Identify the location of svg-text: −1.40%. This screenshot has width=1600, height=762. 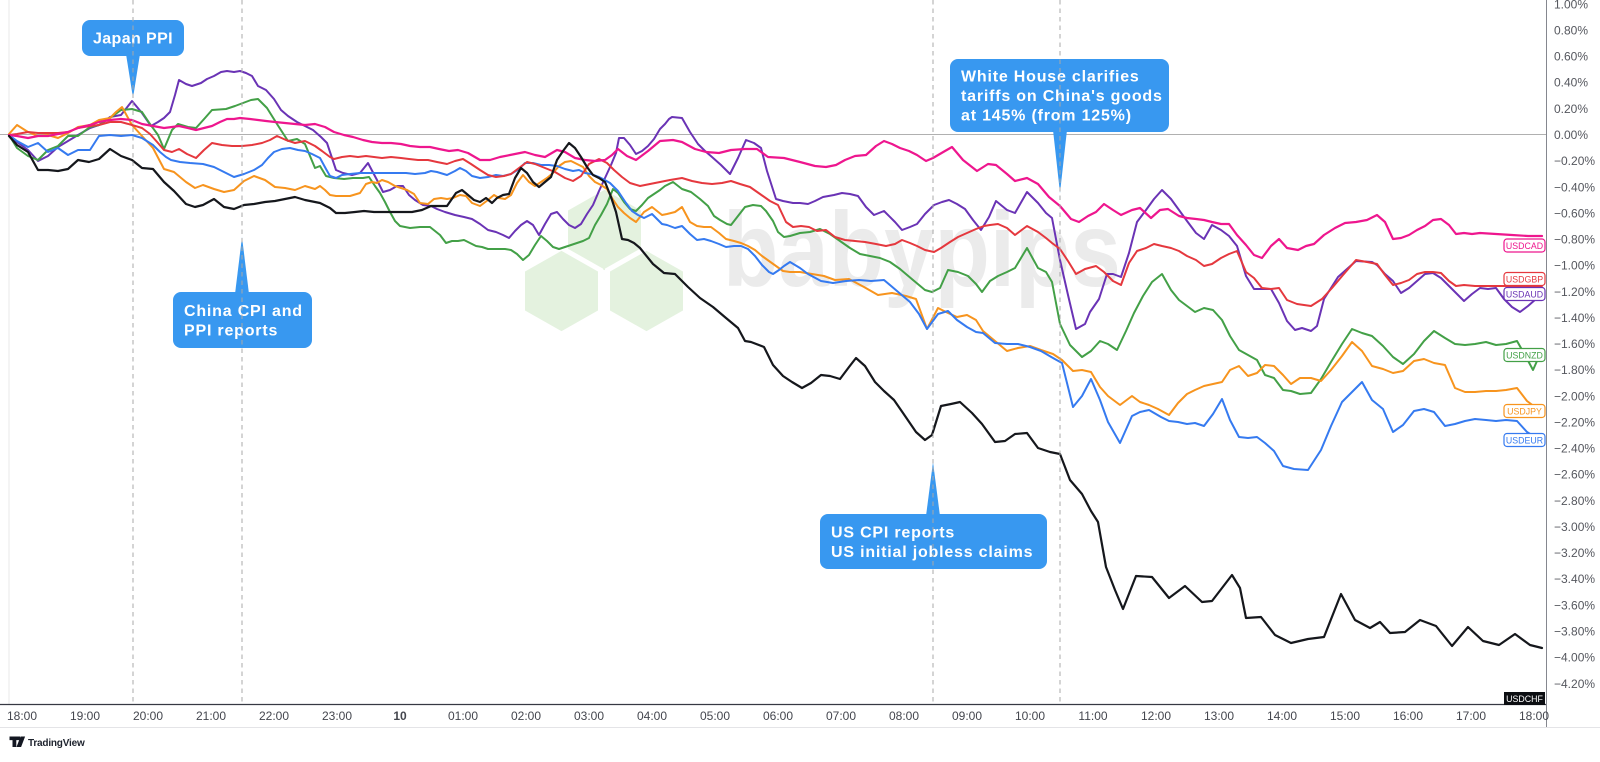
(1574, 318).